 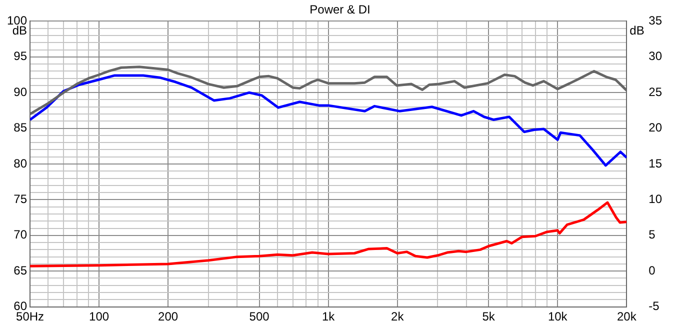 I want to click on x-tick-label: 500, so click(x=259, y=316).